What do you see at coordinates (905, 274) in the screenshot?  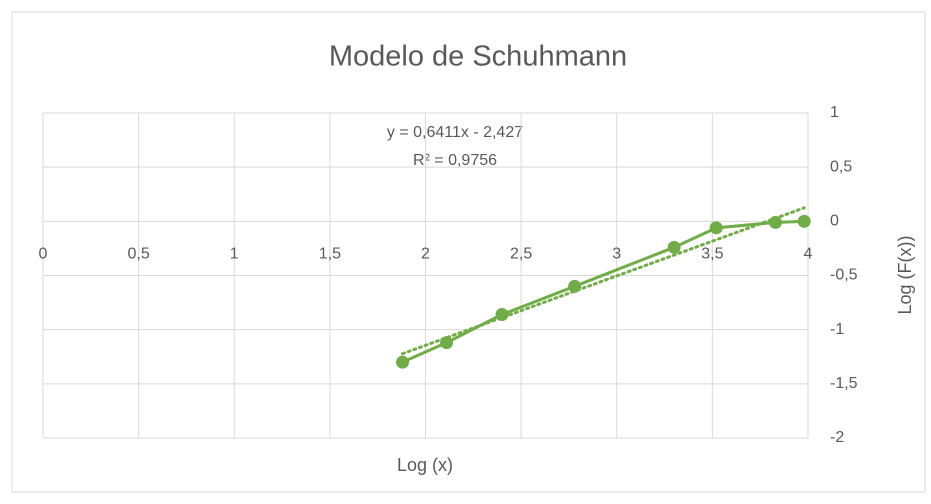 I see `y-axis-label: Log (F(x))` at bounding box center [905, 274].